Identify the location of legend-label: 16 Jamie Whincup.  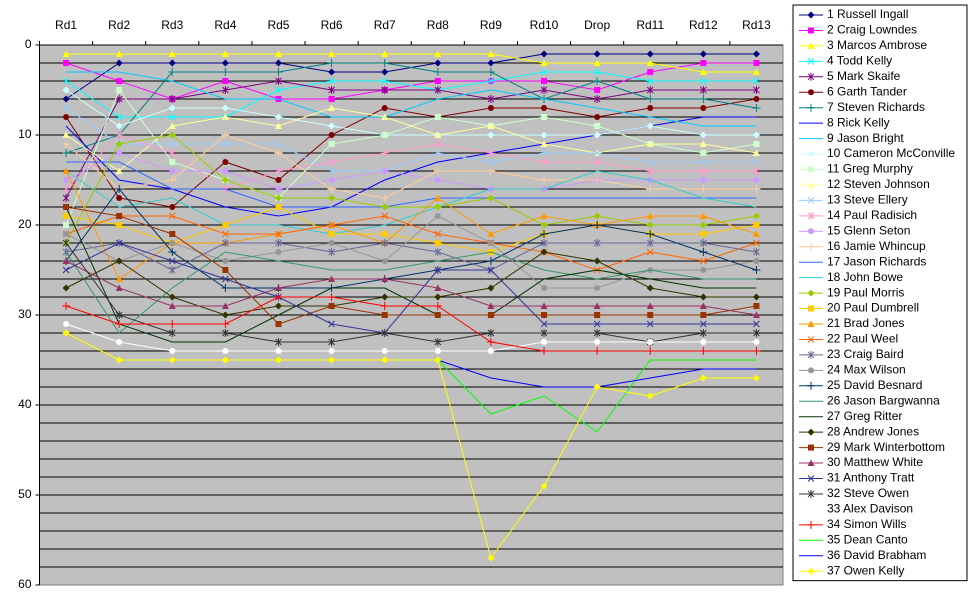
(876, 246).